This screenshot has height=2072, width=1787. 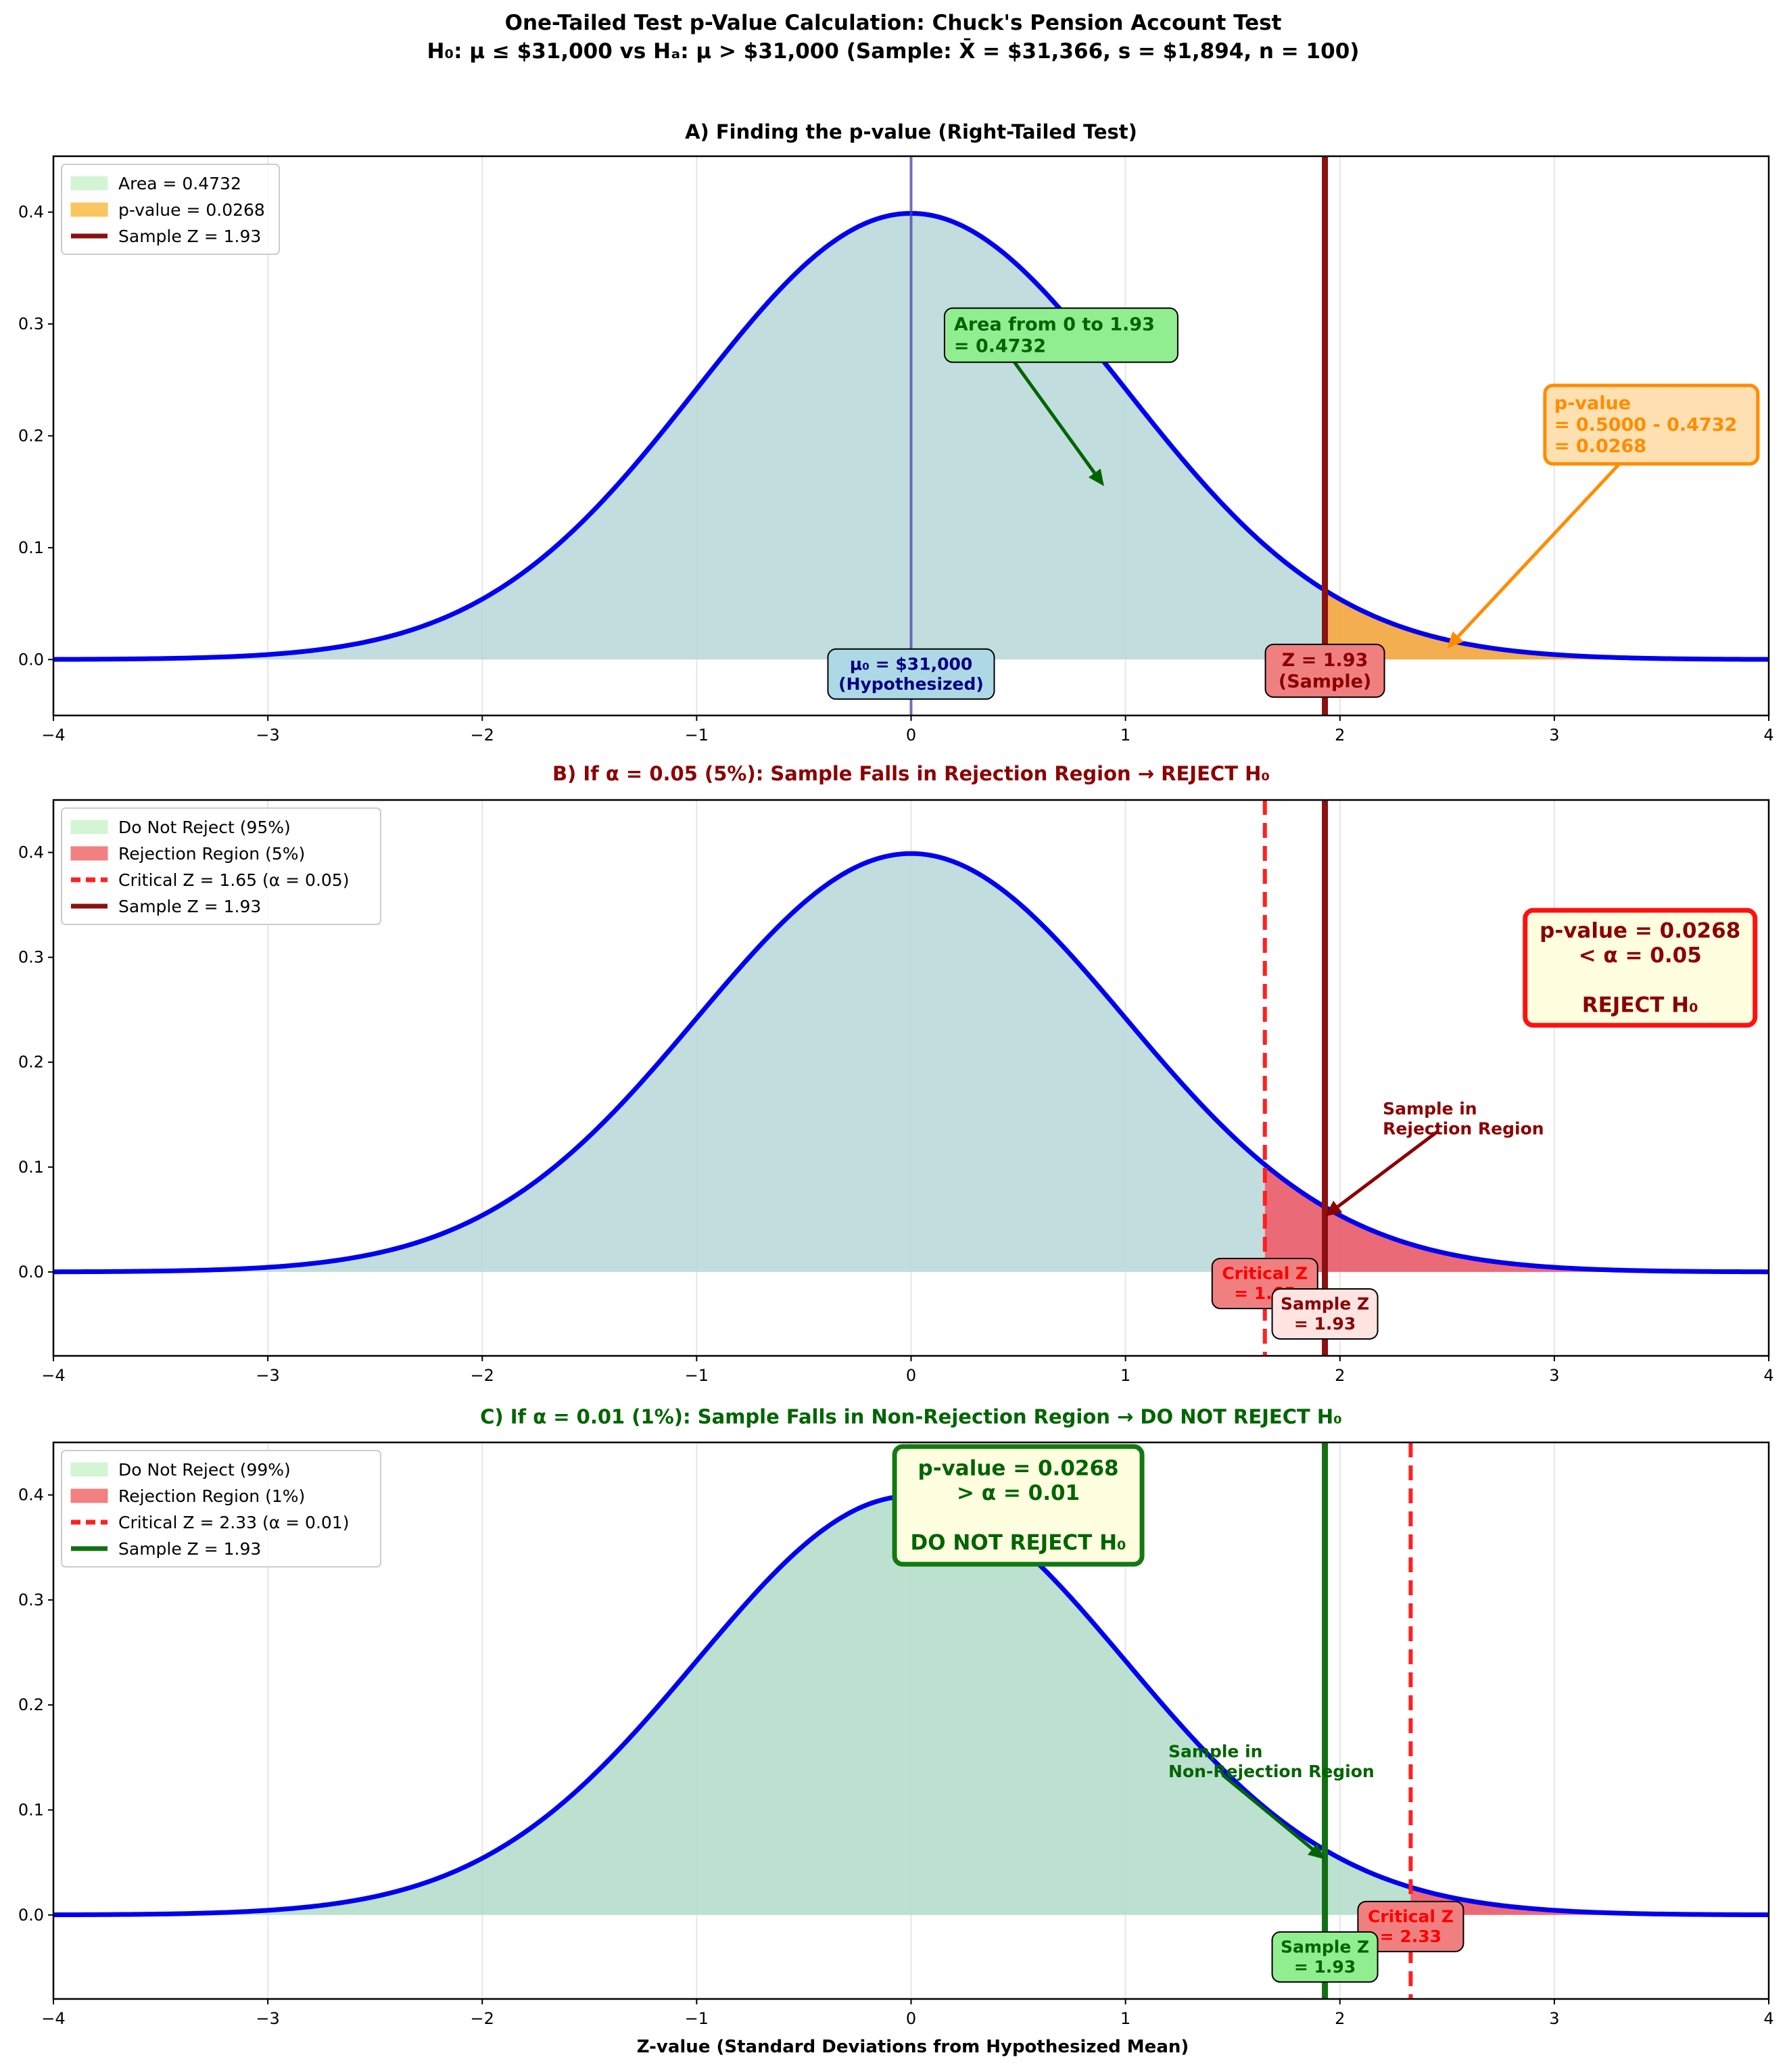 I want to click on legend-label: Do Not Reject (99%), so click(x=204, y=1470).